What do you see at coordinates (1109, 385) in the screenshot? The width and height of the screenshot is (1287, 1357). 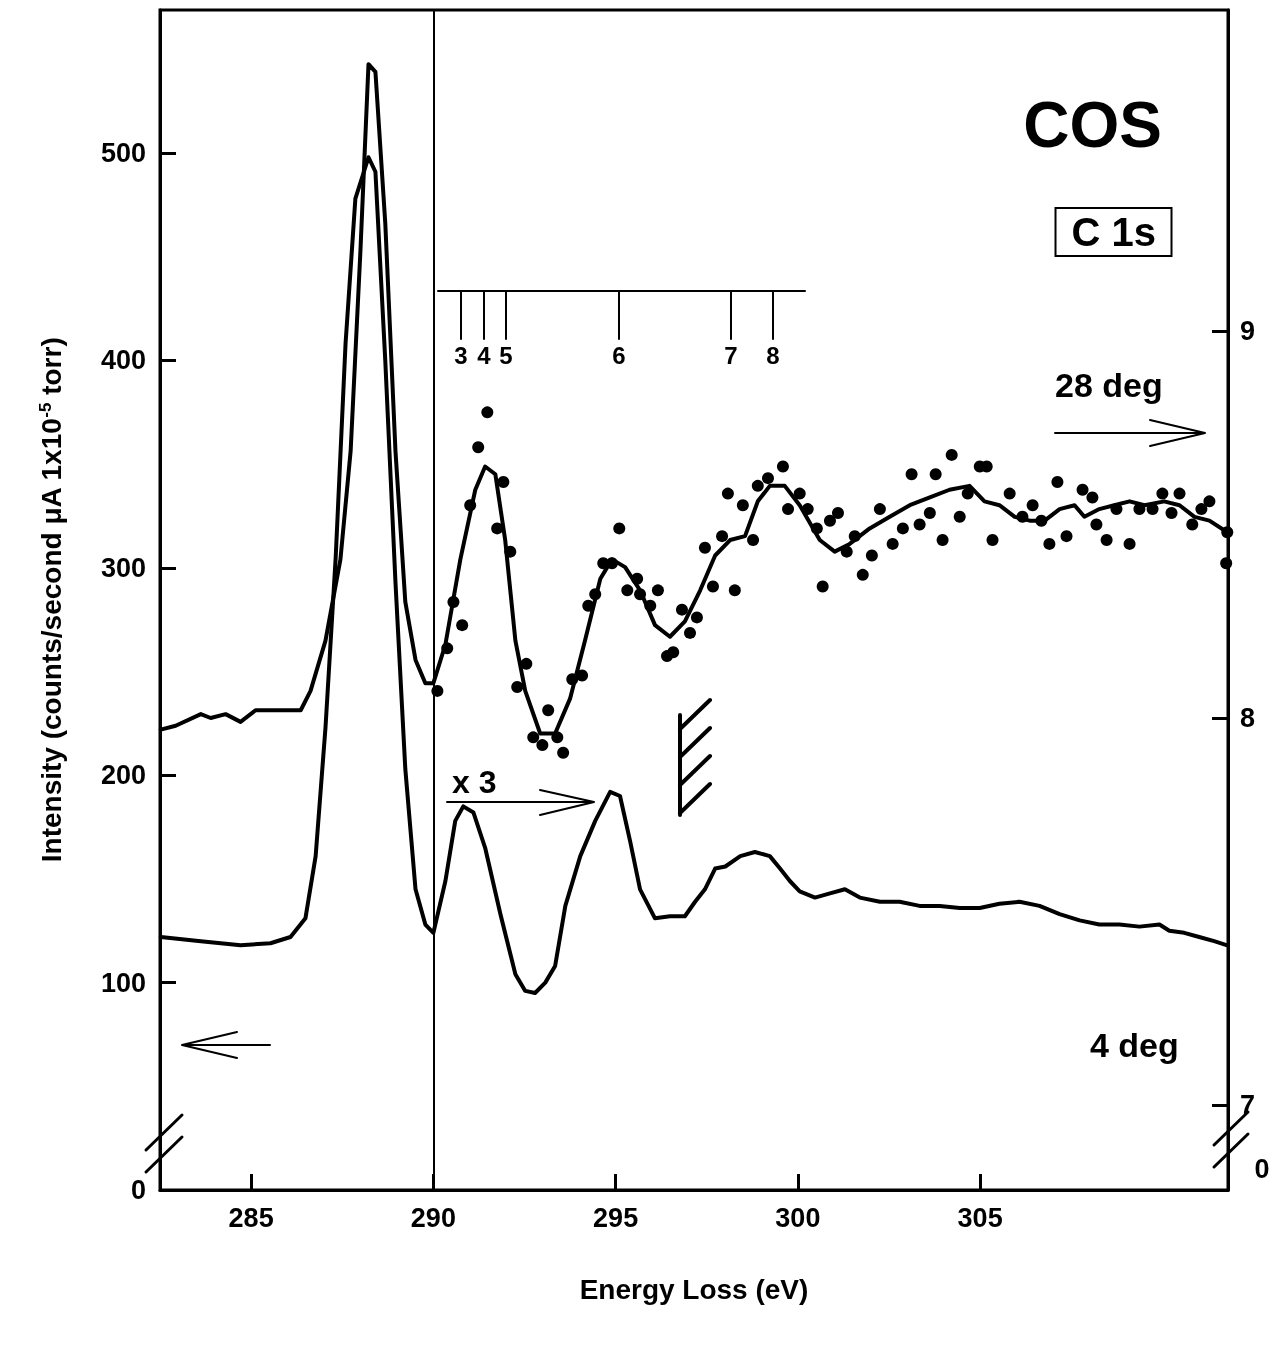 I see `text: 28 deg` at bounding box center [1109, 385].